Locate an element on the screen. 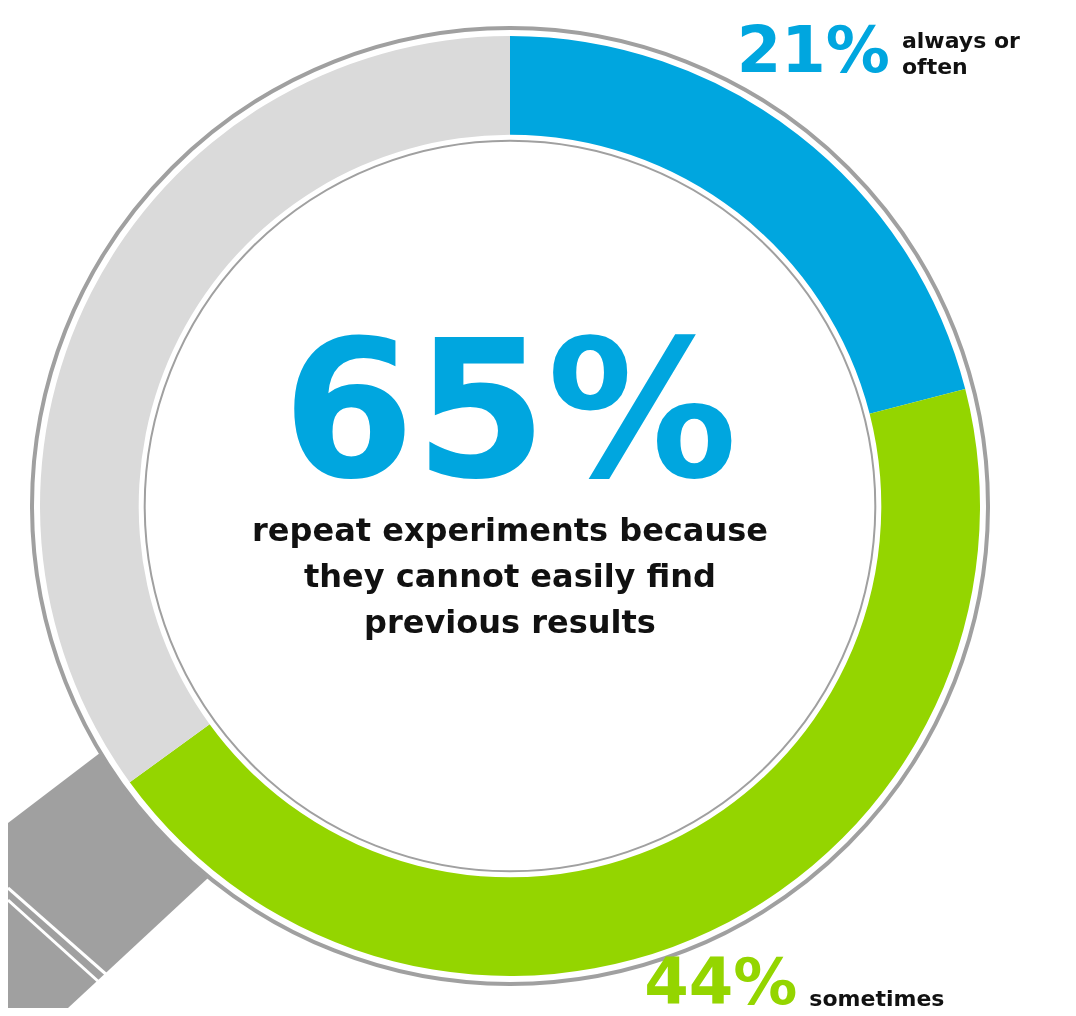  data-label: 44% is located at coordinates (721, 980).